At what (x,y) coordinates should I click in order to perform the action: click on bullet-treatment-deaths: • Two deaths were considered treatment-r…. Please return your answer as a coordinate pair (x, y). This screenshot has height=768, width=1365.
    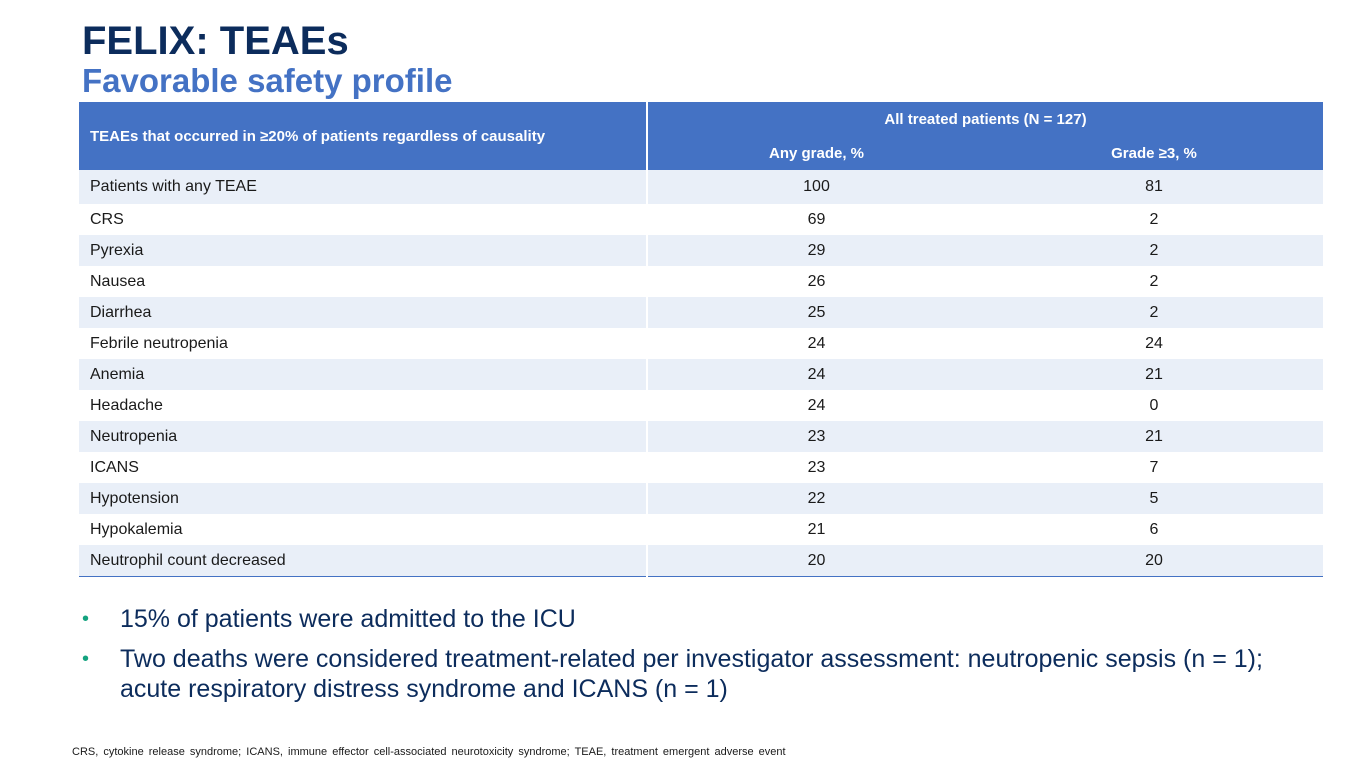
    Looking at the image, I should click on (702, 674).